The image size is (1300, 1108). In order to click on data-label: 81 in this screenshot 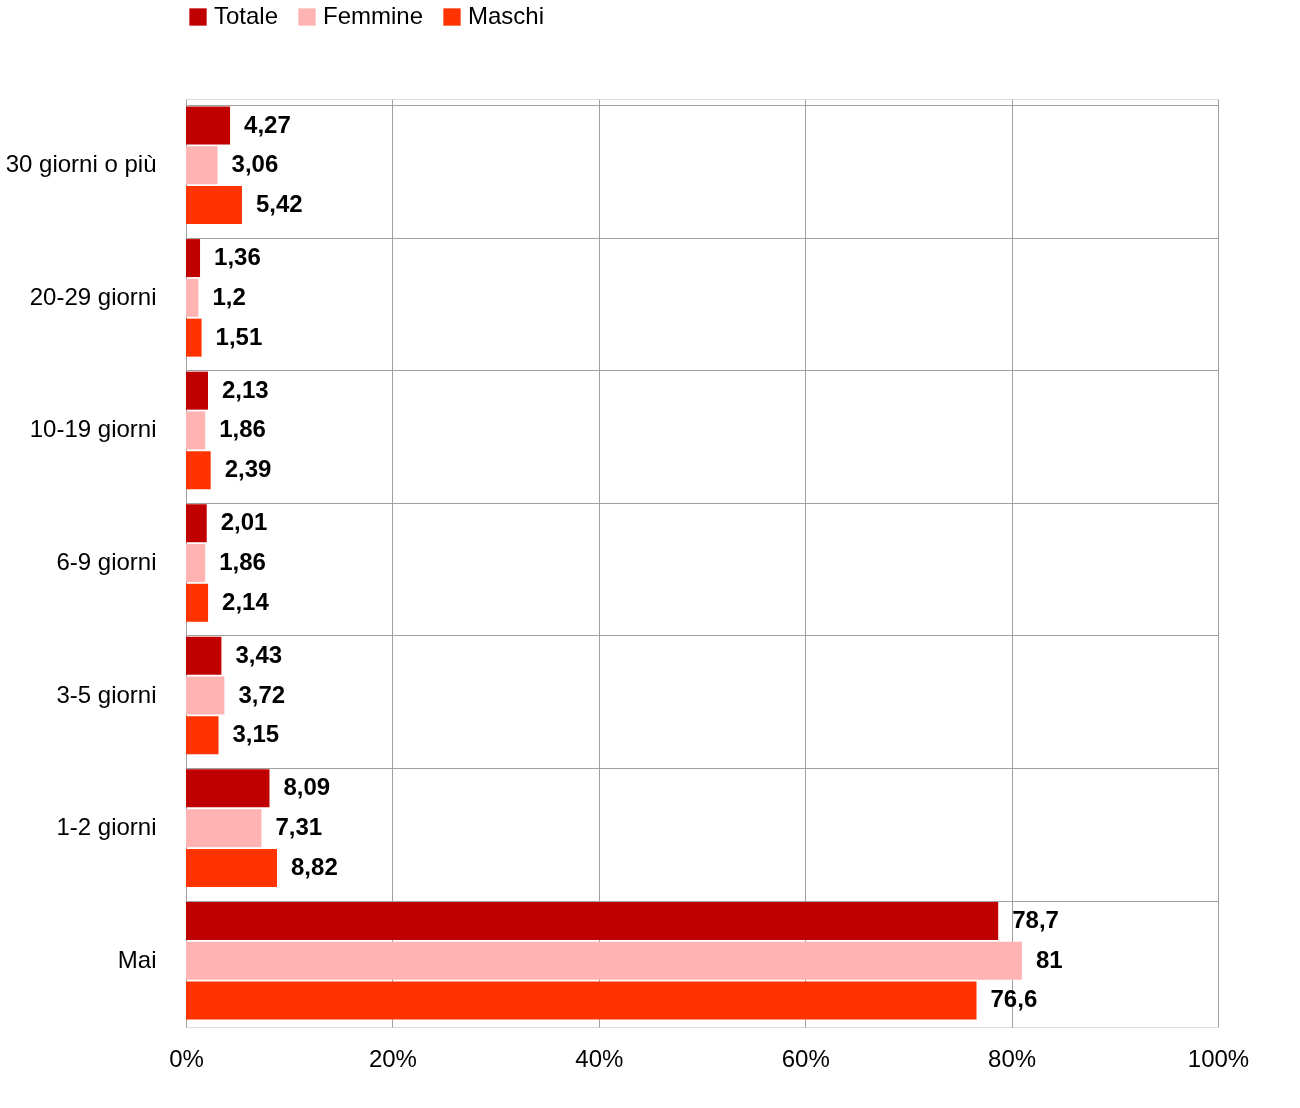, I will do `click(1049, 959)`.